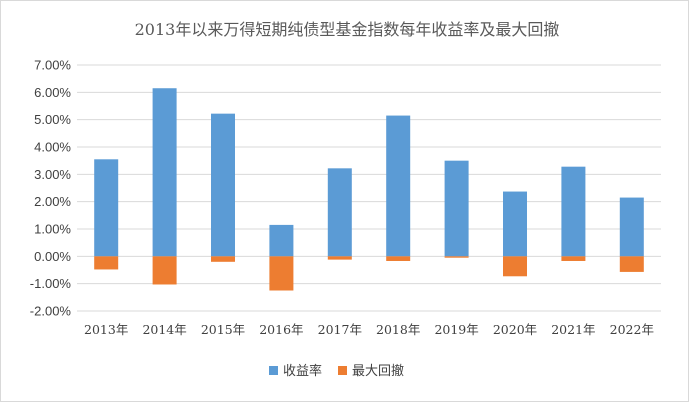 This screenshot has width=689, height=403. What do you see at coordinates (378, 371) in the screenshot?
I see `legend-label: 最大回撤` at bounding box center [378, 371].